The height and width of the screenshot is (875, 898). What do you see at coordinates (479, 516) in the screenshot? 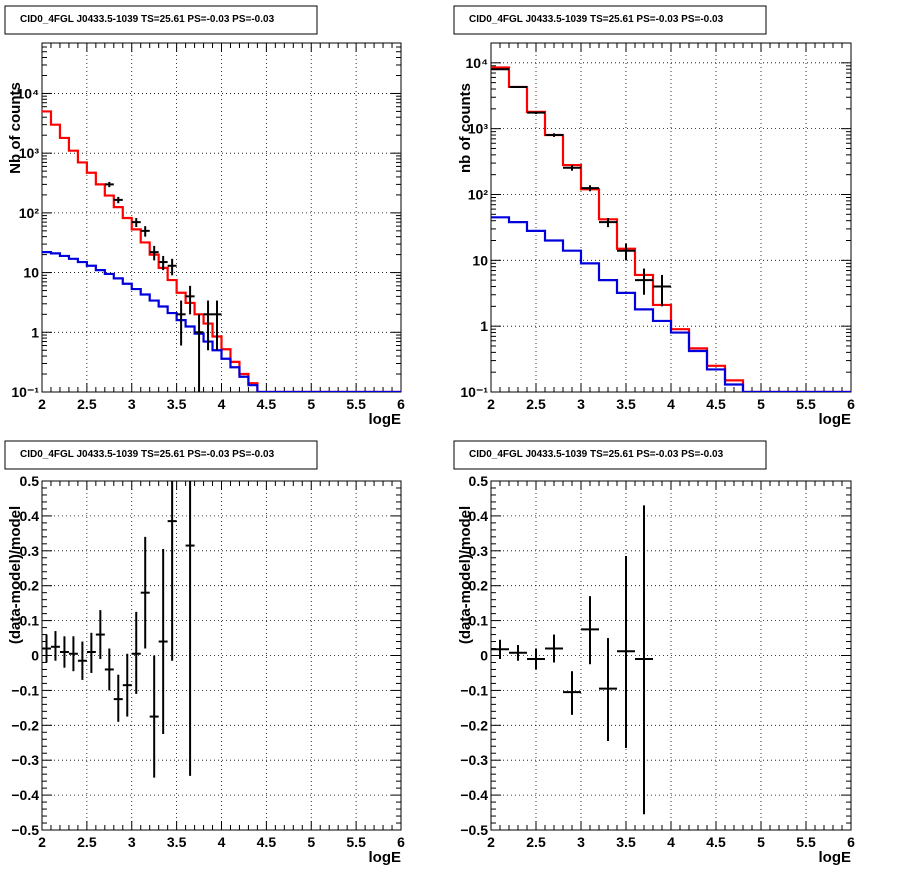
I see `y-tick-label: 0.4` at bounding box center [479, 516].